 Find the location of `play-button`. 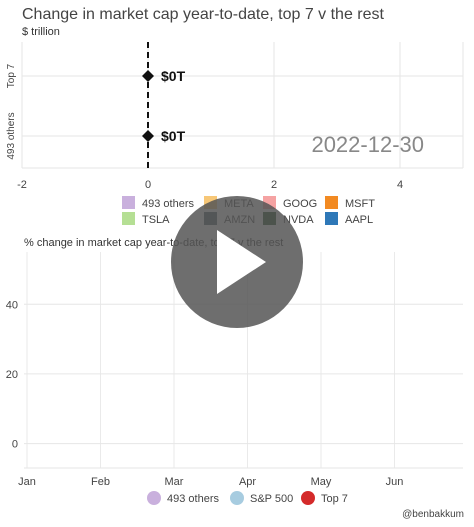

play-button is located at coordinates (237, 262).